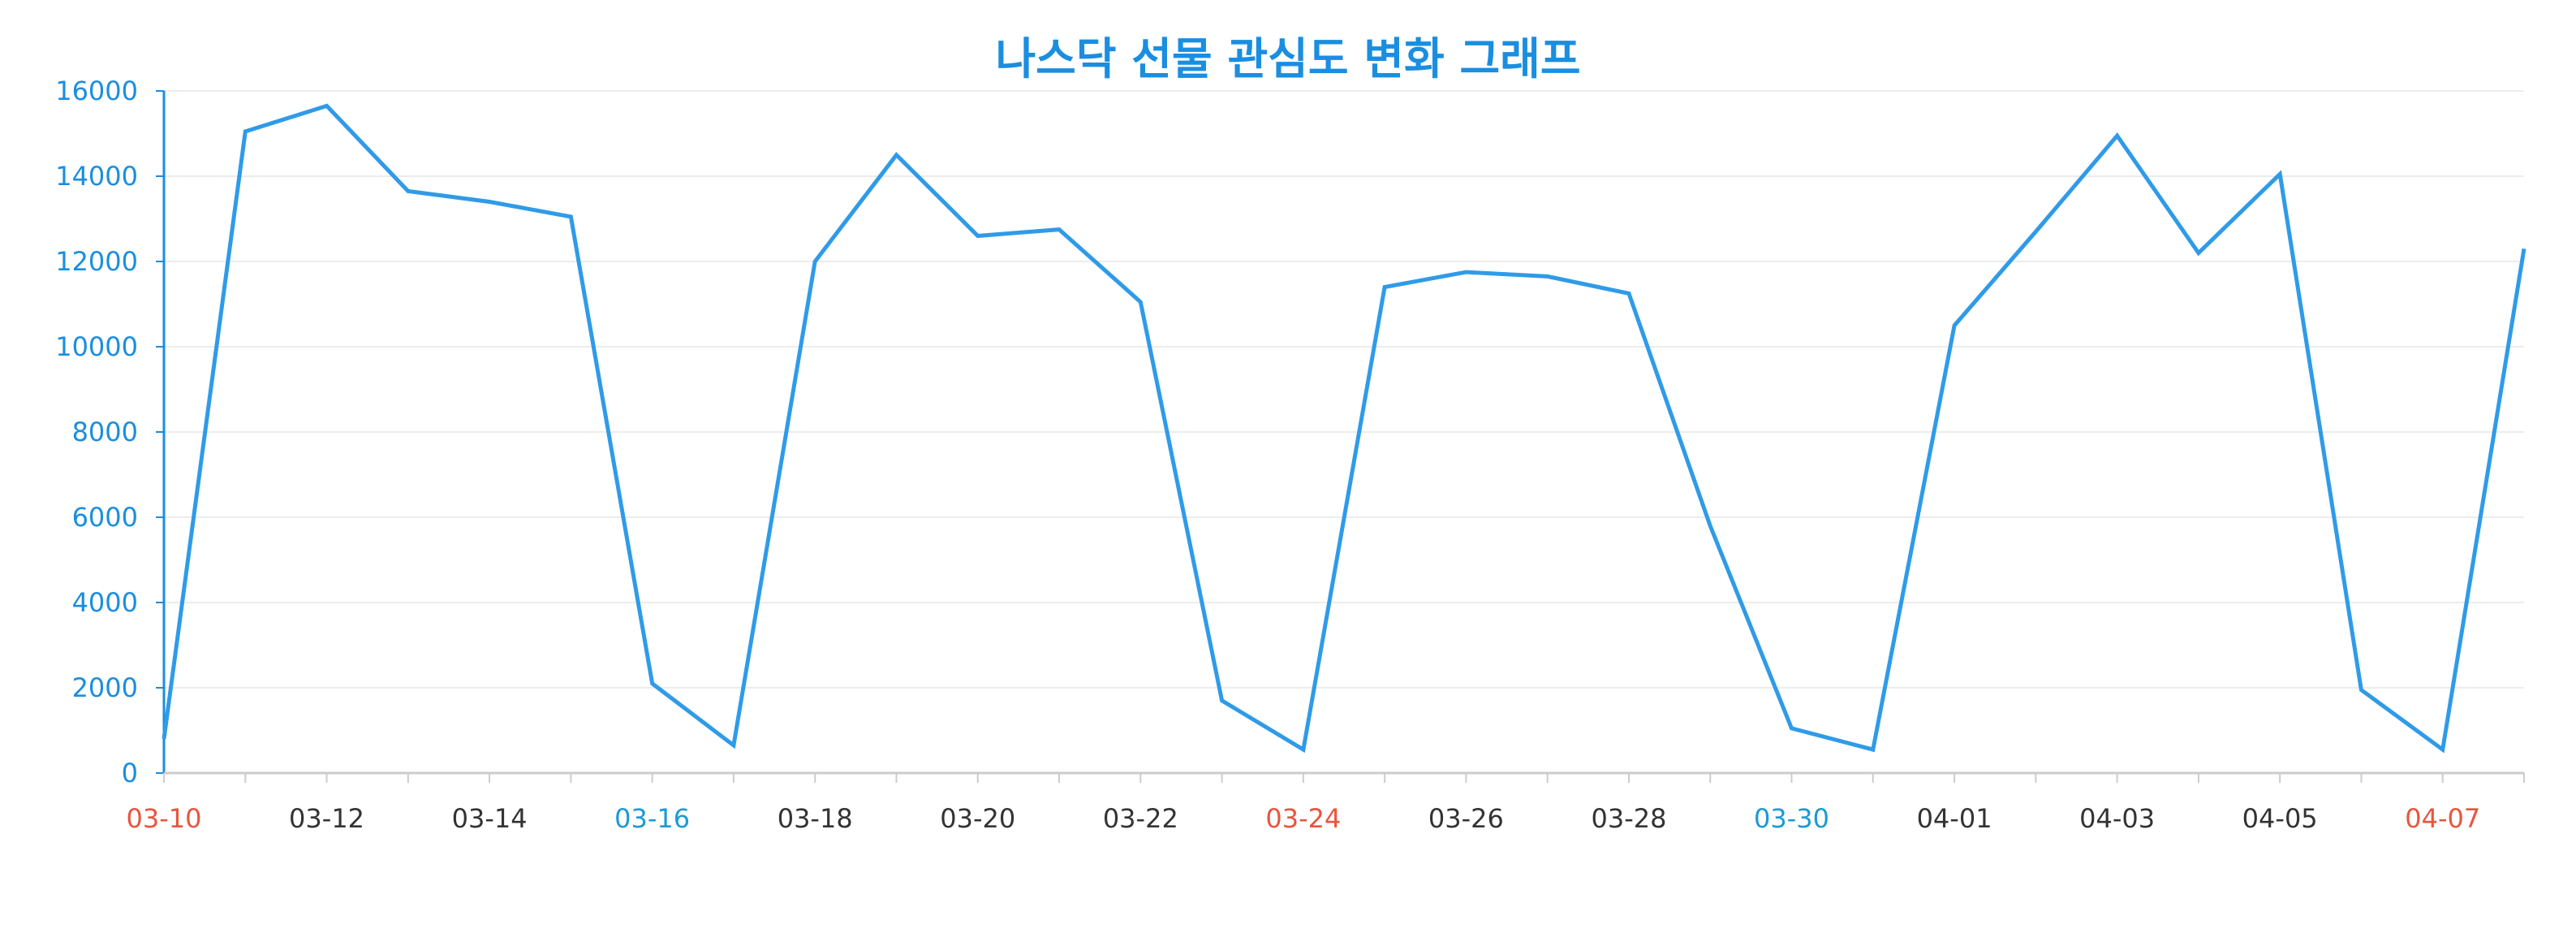  I want to click on x-tick-label: 03-18, so click(815, 818).